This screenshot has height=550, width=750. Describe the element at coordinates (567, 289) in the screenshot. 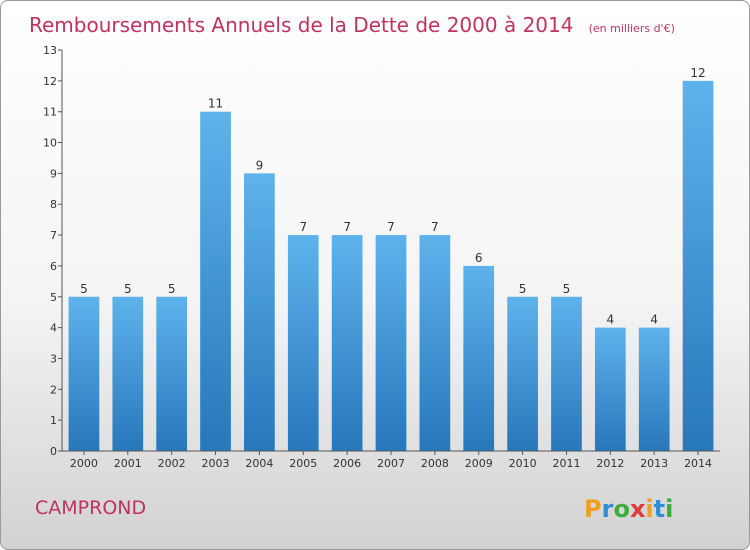

I see `data-label-2011: 5` at that location.